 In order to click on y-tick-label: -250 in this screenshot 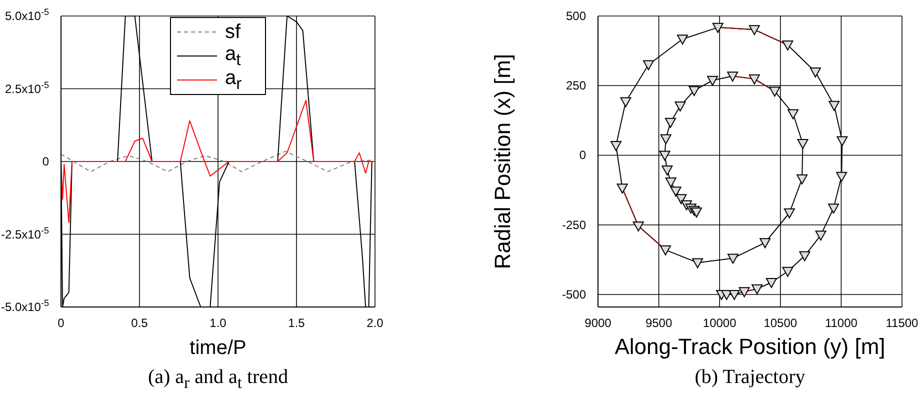, I will do `click(574, 225)`.